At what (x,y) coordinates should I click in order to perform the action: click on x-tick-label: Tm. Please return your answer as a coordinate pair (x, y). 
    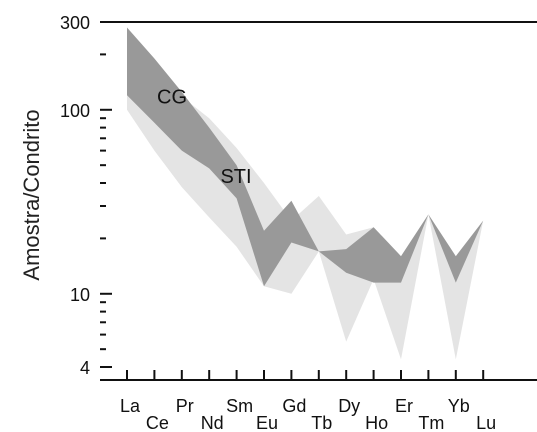
    Looking at the image, I should click on (431, 422).